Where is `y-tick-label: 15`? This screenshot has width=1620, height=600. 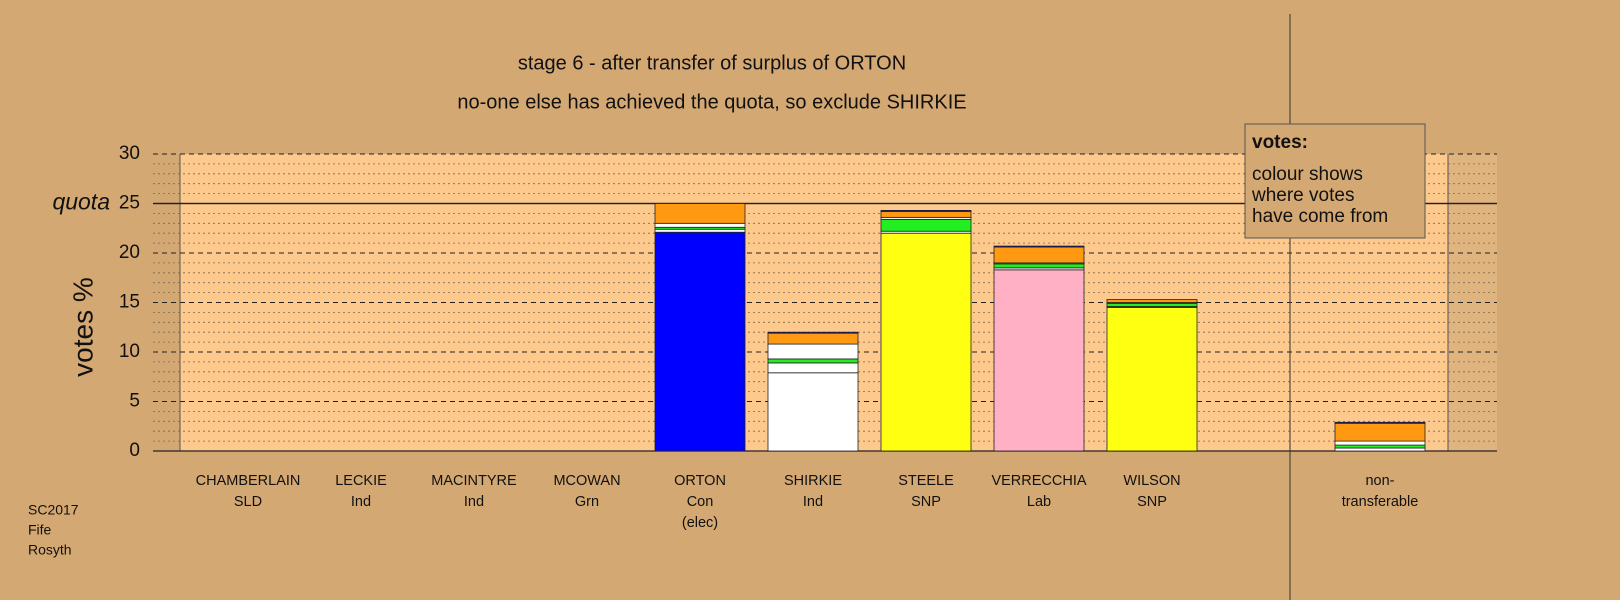
y-tick-label: 15 is located at coordinates (129, 302).